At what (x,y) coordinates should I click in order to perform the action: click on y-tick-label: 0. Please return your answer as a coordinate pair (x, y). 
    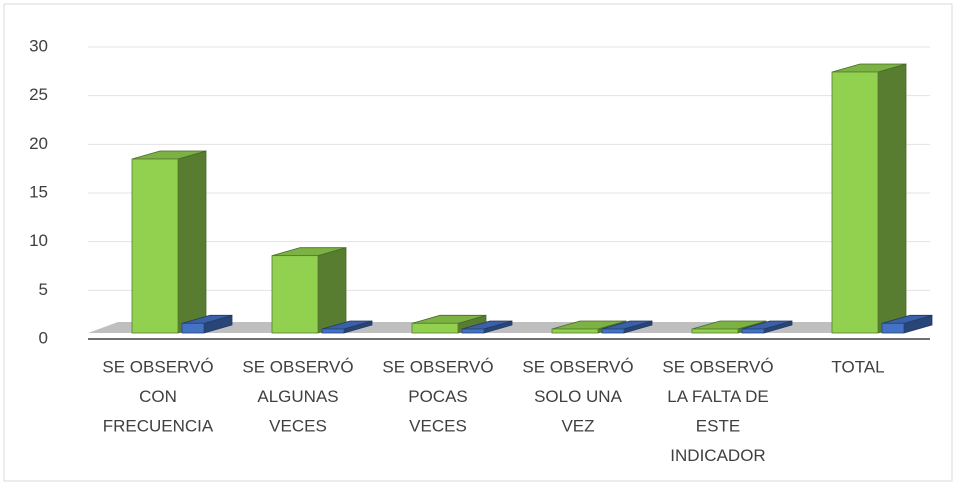
    Looking at the image, I should click on (43, 337).